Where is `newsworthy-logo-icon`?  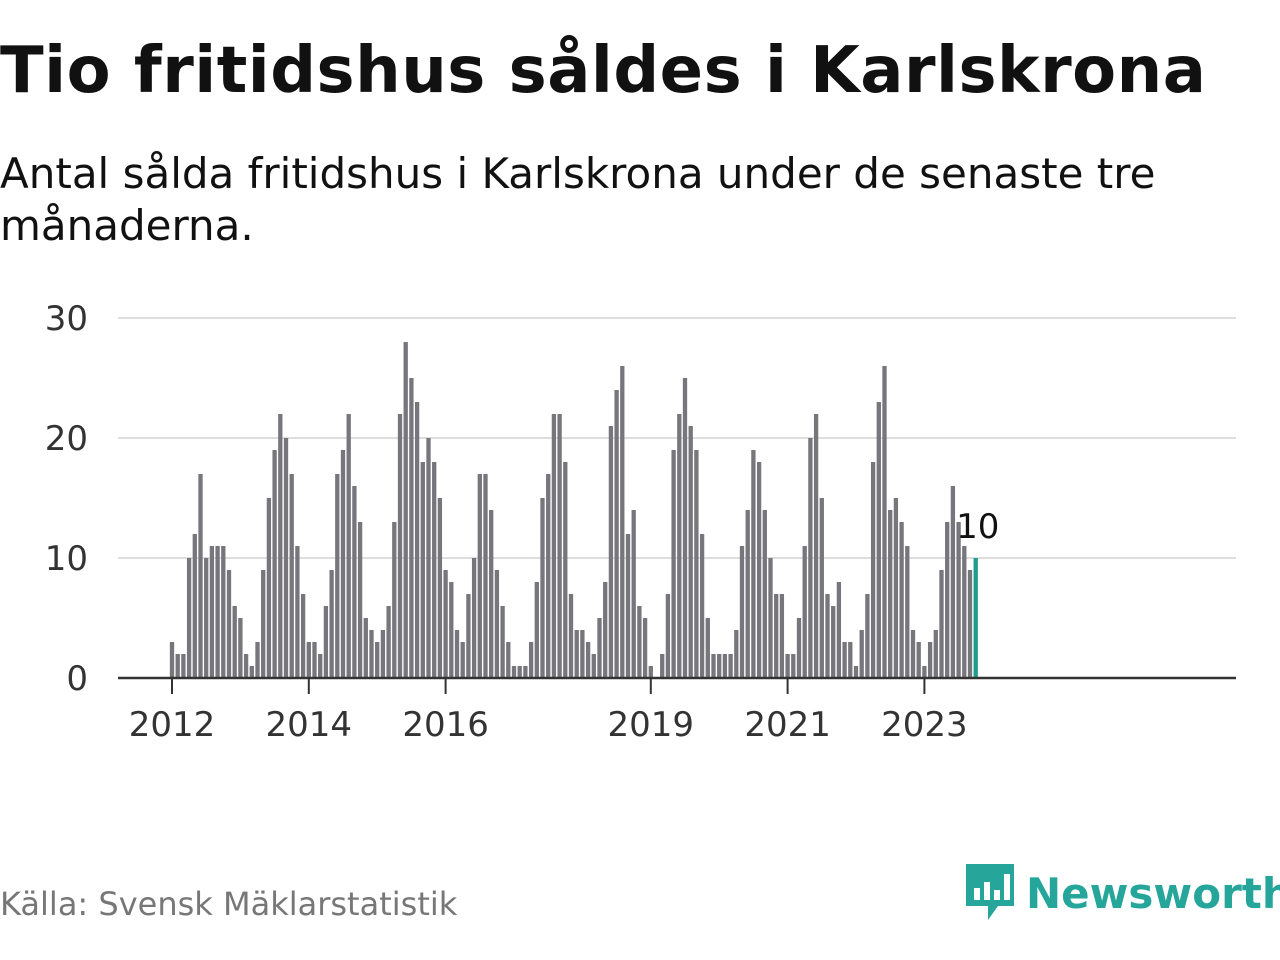 newsworthy-logo-icon is located at coordinates (990, 892).